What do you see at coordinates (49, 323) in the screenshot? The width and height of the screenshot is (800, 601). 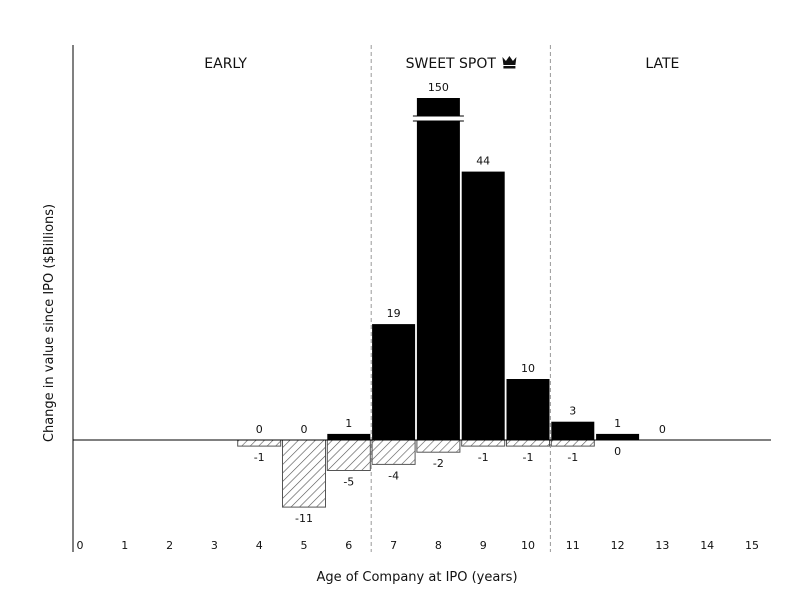 I see `y-axis-title: Change in value since IPO ($Billions)` at bounding box center [49, 323].